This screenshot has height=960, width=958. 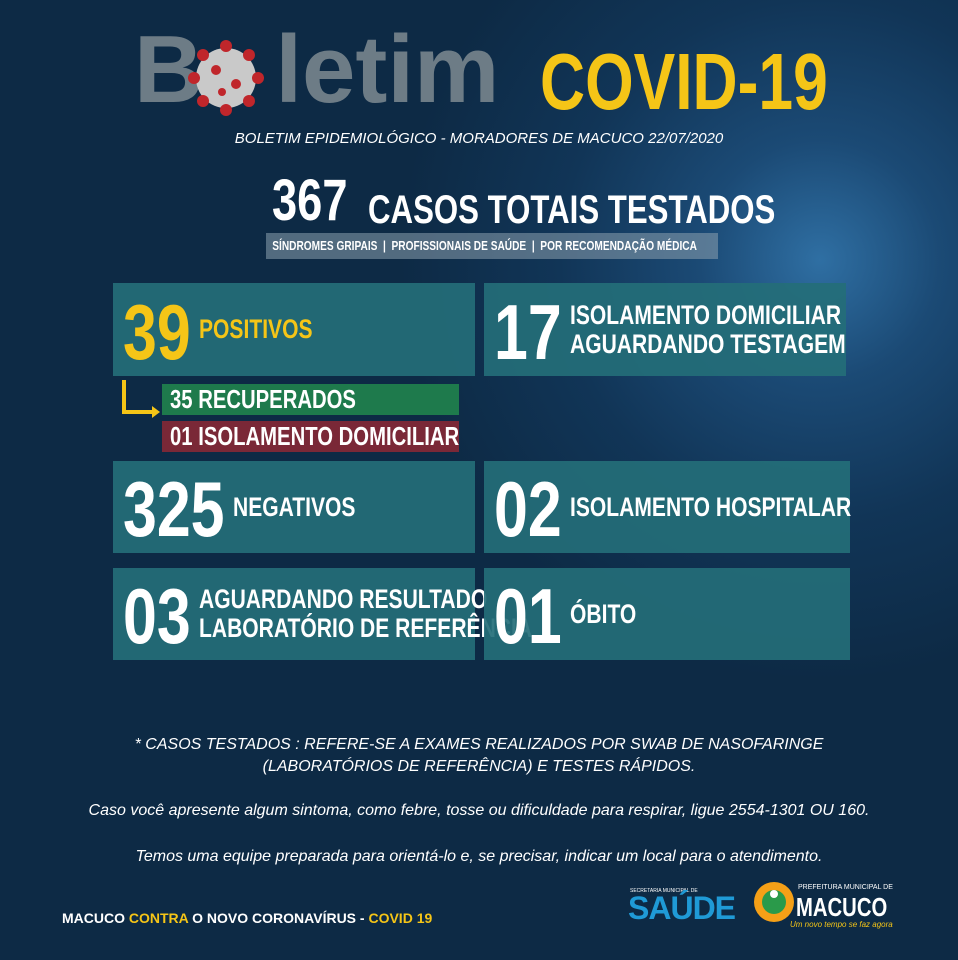 I want to click on slogan-part: COVID 19, so click(x=400, y=918).